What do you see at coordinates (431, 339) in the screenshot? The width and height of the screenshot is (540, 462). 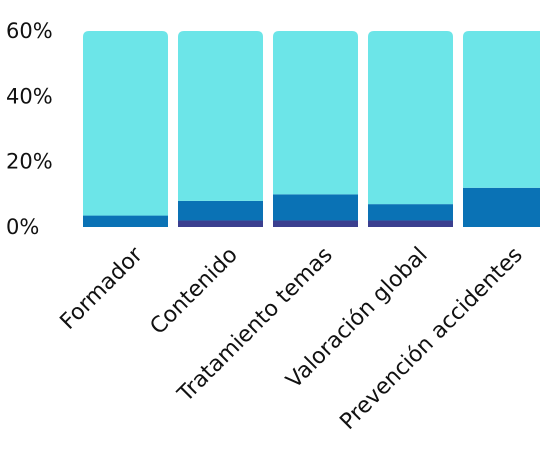 I see `x-category-label: Prevención accidentes` at bounding box center [431, 339].